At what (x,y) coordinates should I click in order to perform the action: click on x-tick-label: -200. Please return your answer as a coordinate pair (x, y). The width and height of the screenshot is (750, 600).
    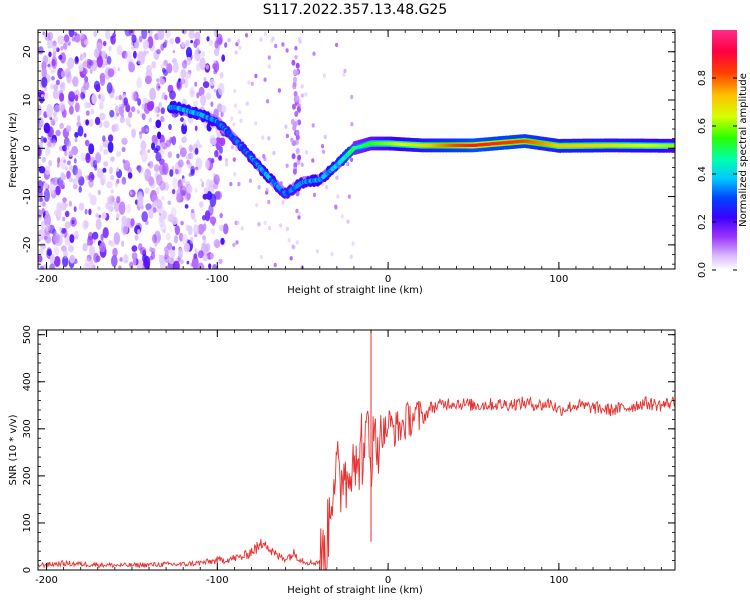
    Looking at the image, I should click on (46, 580).